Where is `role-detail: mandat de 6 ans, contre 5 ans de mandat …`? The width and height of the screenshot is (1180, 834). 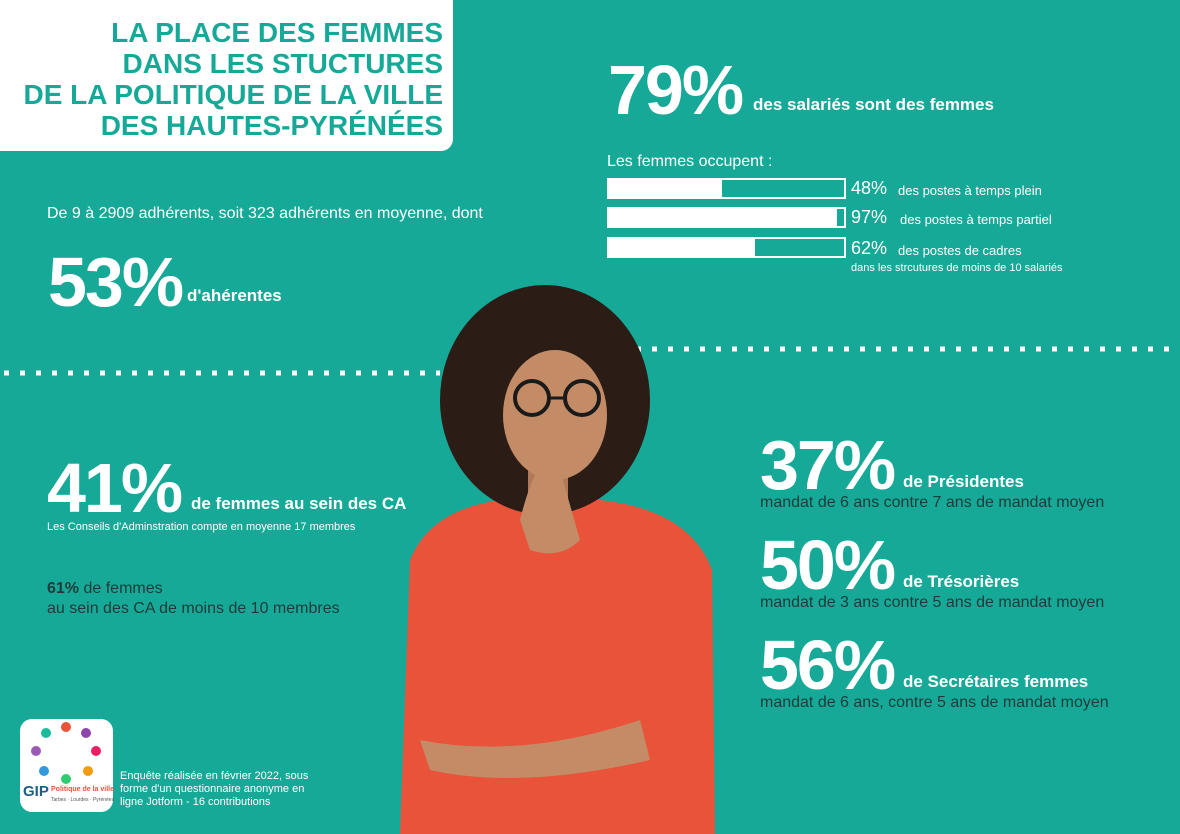 role-detail: mandat de 6 ans, contre 5 ans de mandat … is located at coordinates (934, 702).